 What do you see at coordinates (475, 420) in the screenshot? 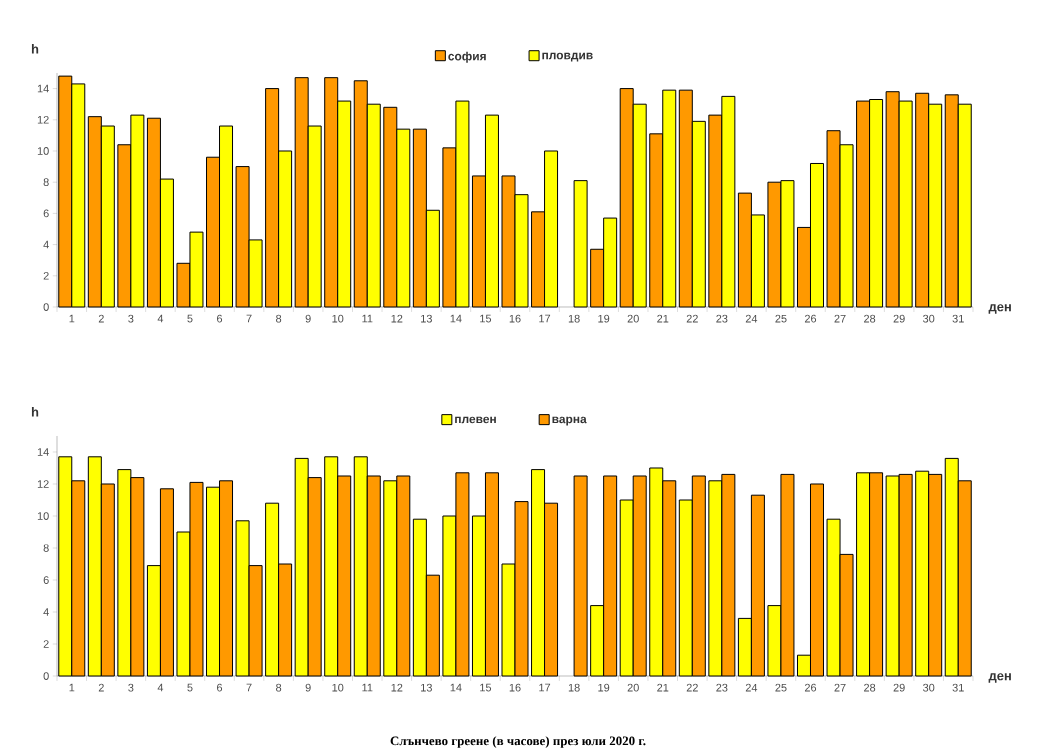
I see `legend-label: плевен` at bounding box center [475, 420].